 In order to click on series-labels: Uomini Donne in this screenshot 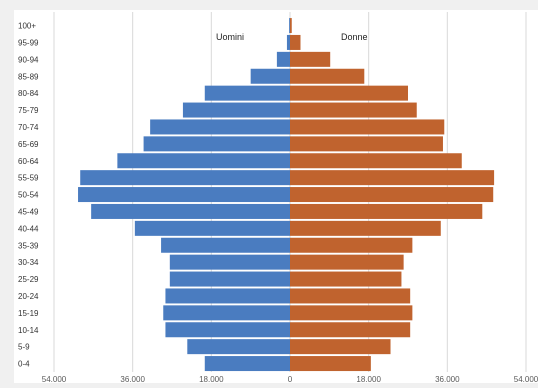, I will do `click(292, 37)`.